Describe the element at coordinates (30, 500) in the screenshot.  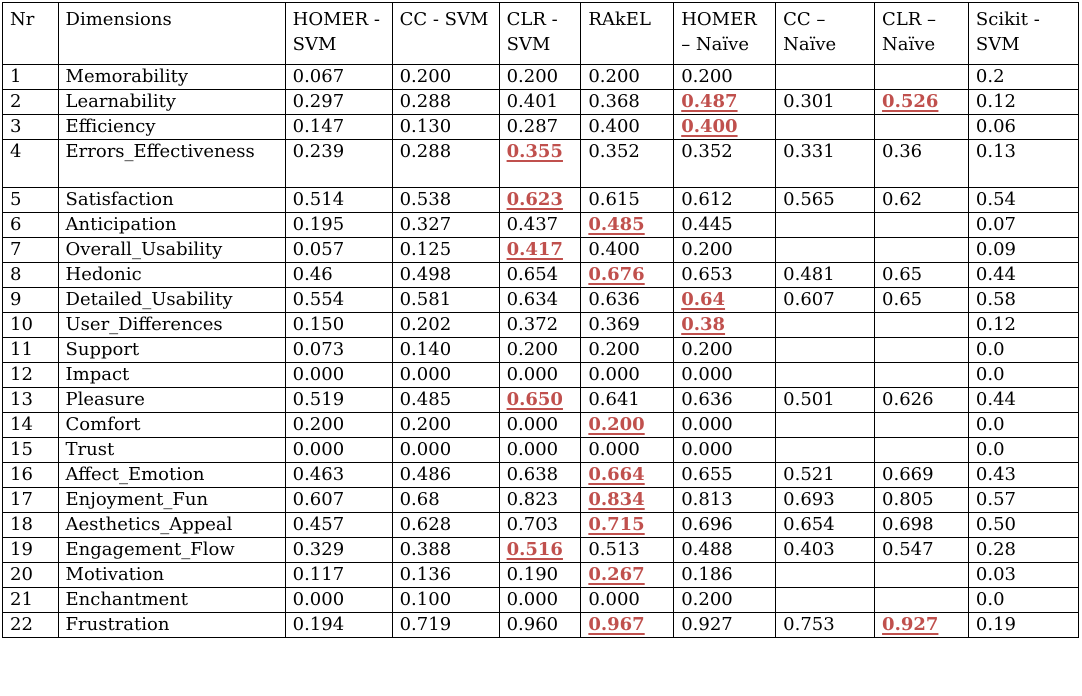
I see `row-number: 17` at that location.